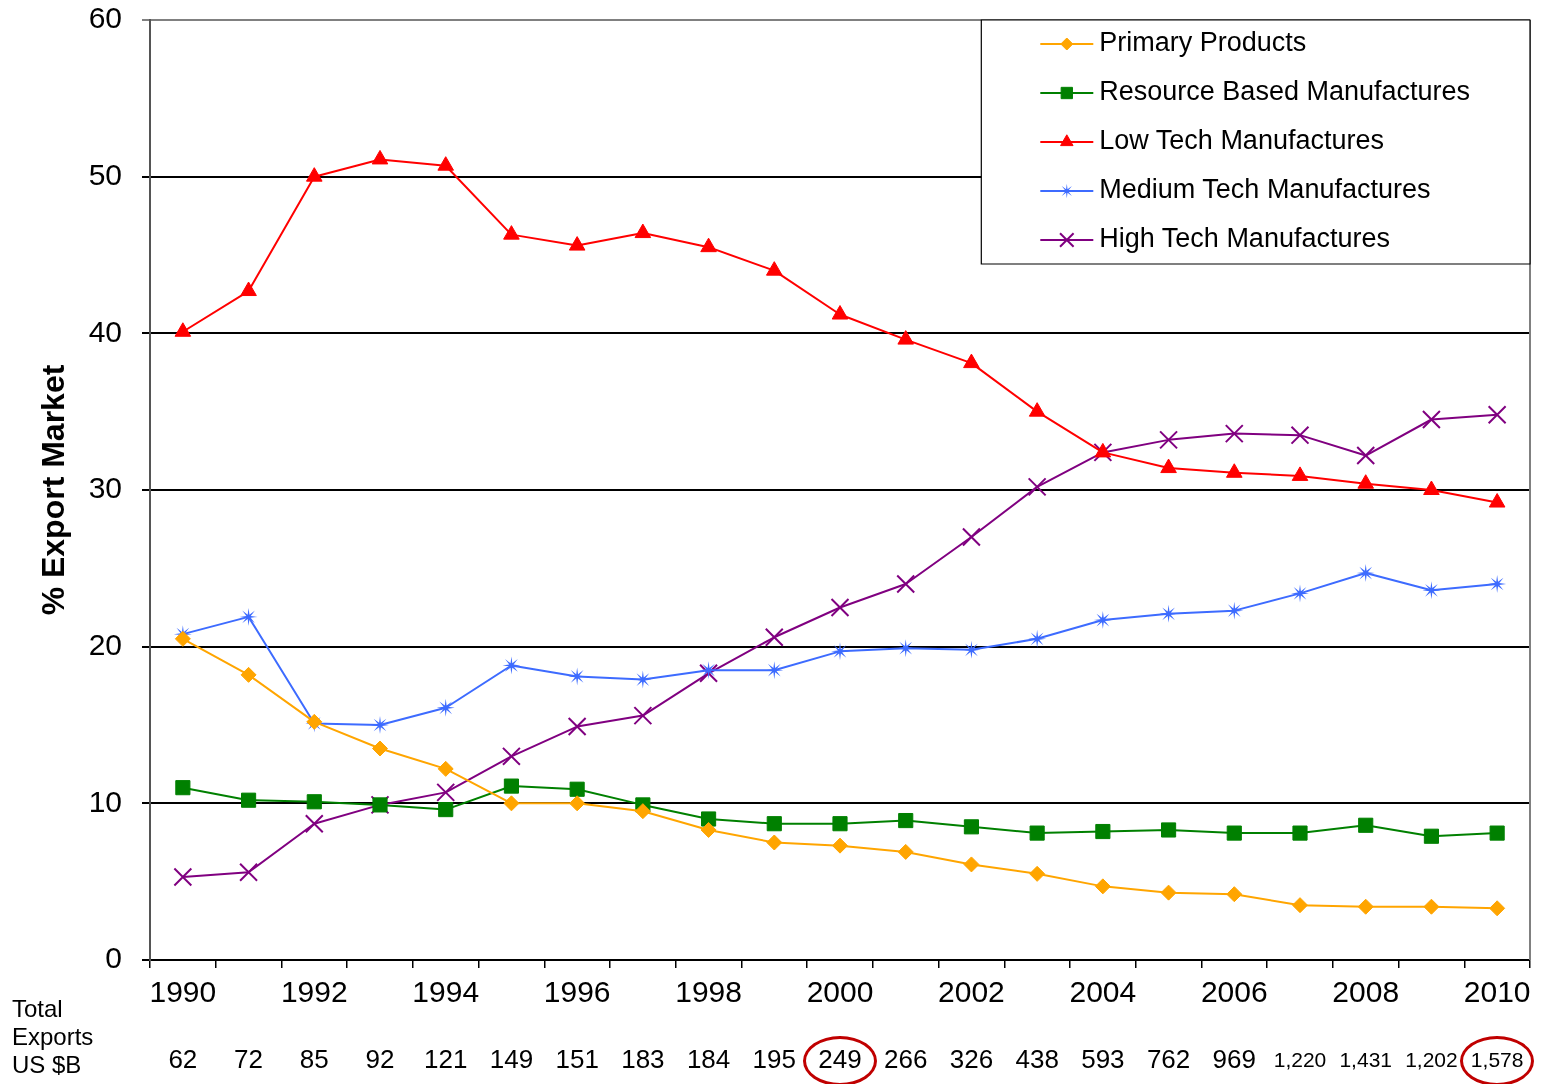 The image size is (1550, 1084). Describe the element at coordinates (708, 992) in the screenshot. I see `x-tick-label: 1998` at that location.